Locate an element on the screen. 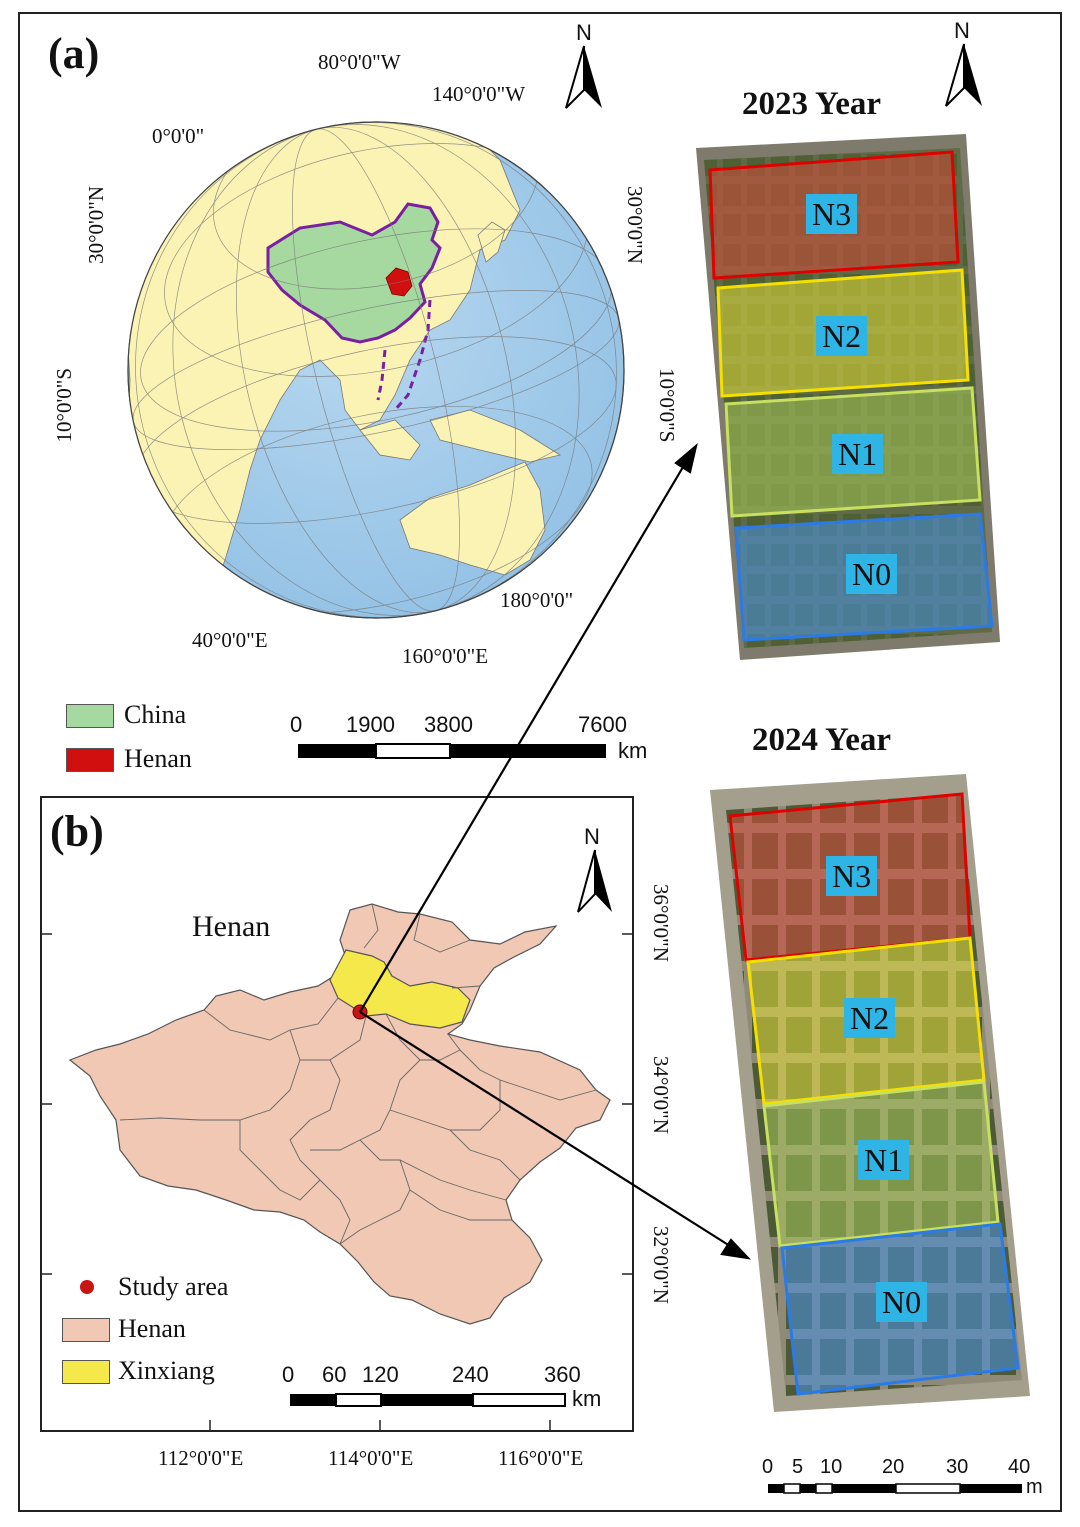  plot-2023-n2-label: N2 is located at coordinates (842, 336).